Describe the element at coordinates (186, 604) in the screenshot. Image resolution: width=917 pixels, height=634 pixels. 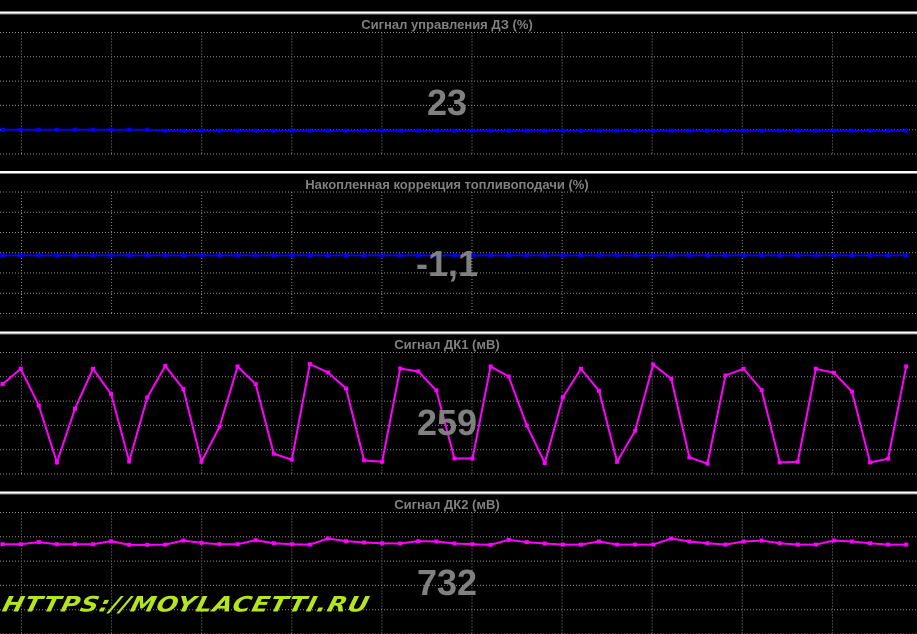
I see `watermark: HTTPS://MOYLACETTI.RU` at that location.